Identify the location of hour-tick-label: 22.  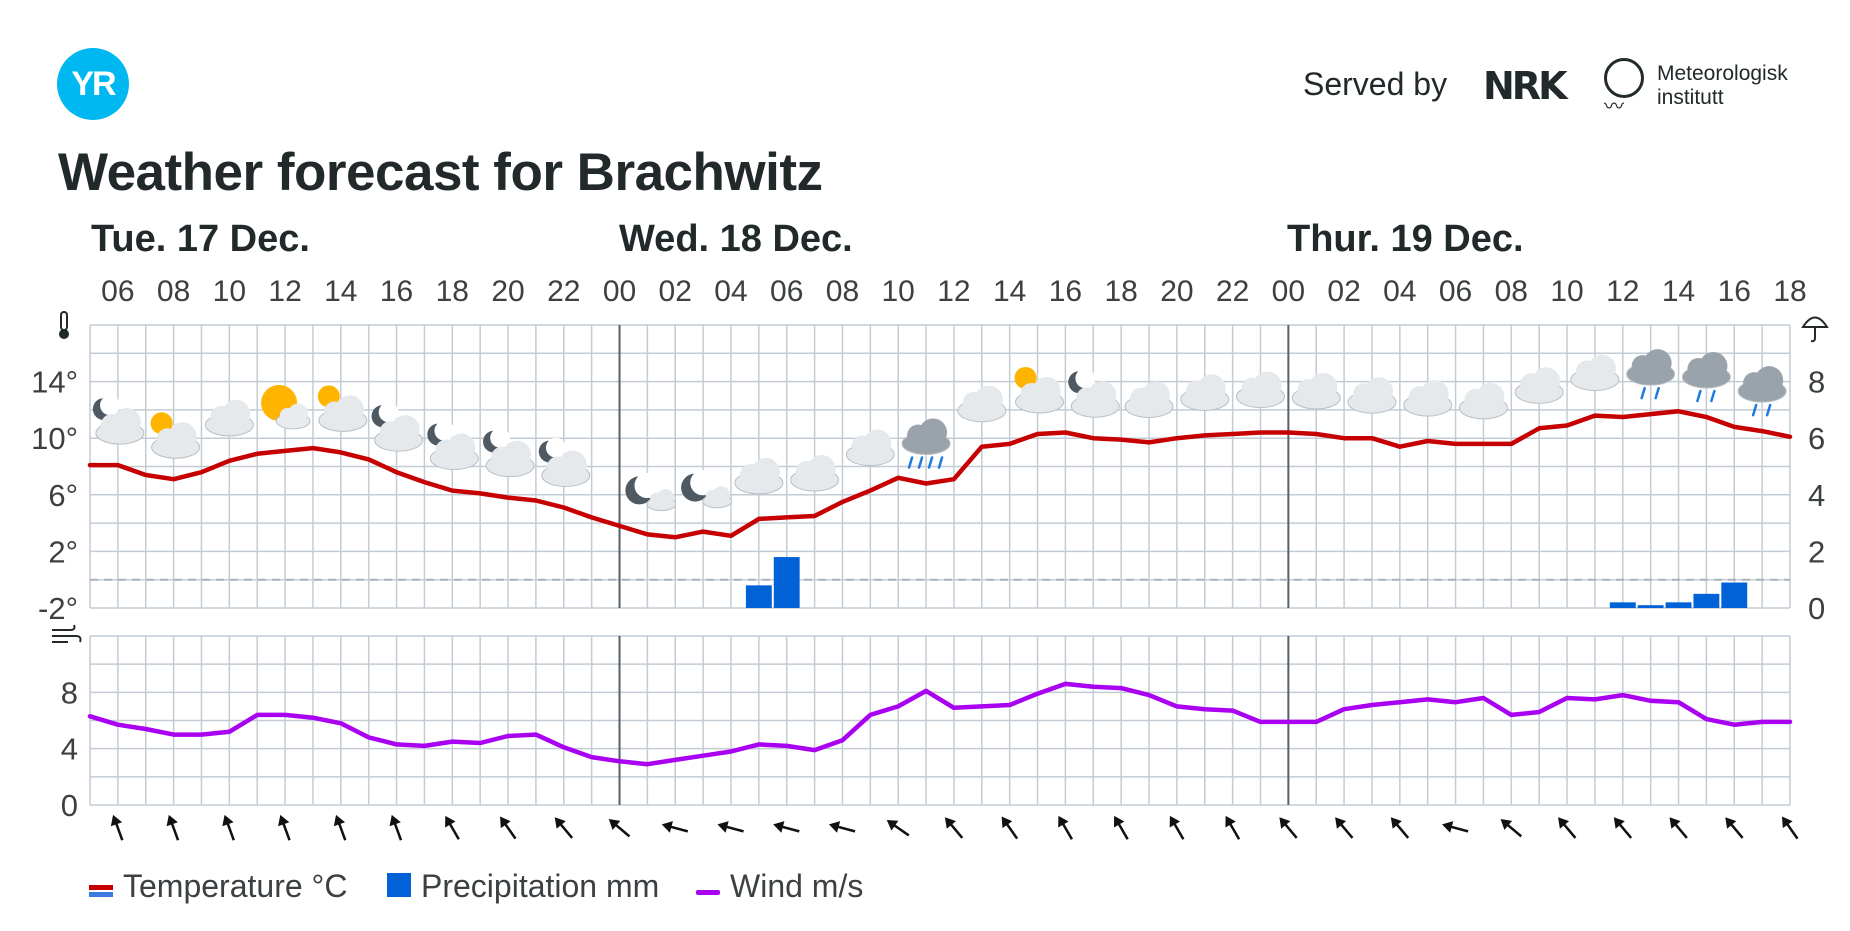
(1232, 291).